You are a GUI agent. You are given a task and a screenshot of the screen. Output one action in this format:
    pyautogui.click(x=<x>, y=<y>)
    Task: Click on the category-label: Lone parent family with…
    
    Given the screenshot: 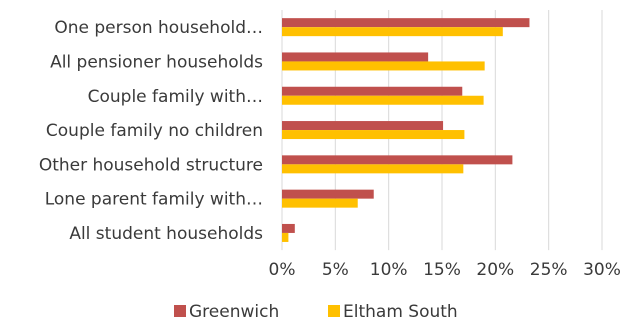 What is the action you would take?
    pyautogui.click(x=154, y=200)
    